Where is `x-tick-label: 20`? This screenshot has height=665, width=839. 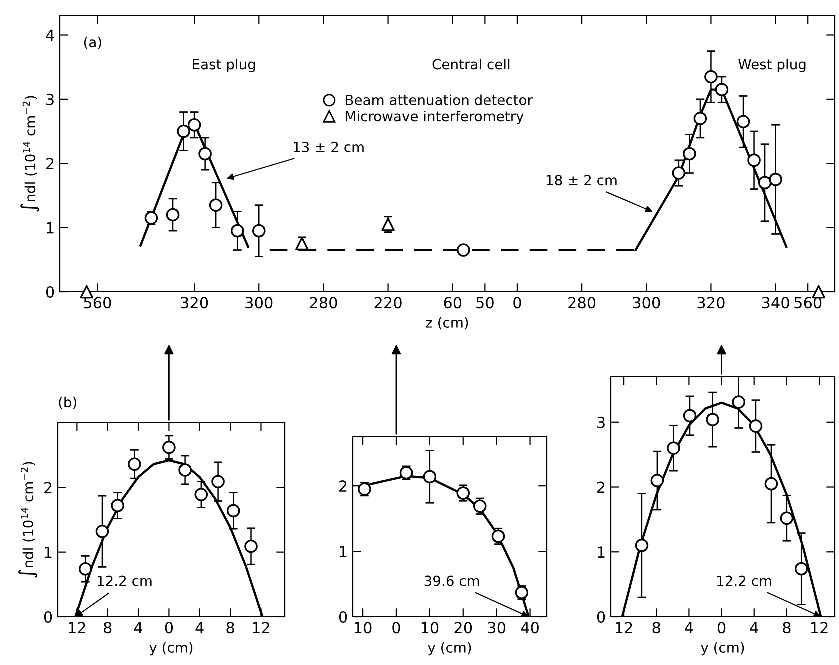
x-tick-label: 20 is located at coordinates (463, 628).